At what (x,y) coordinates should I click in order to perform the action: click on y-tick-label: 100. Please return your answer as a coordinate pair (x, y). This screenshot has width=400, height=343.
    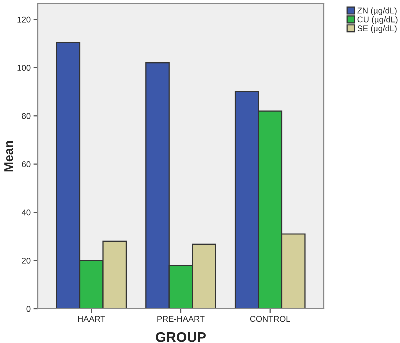
    Looking at the image, I should click on (24, 68).